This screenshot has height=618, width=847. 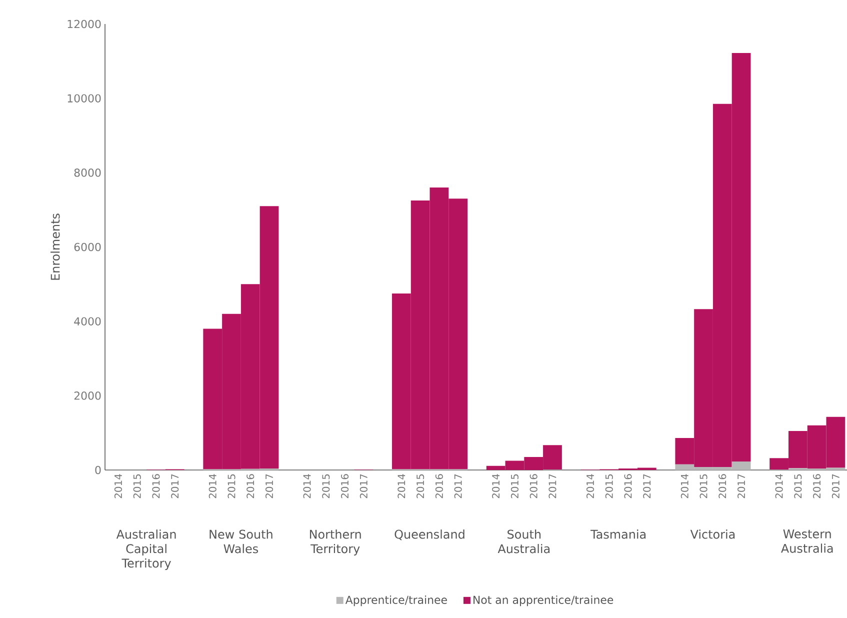 I want to click on text: Northern Territory, so click(x=335, y=543).